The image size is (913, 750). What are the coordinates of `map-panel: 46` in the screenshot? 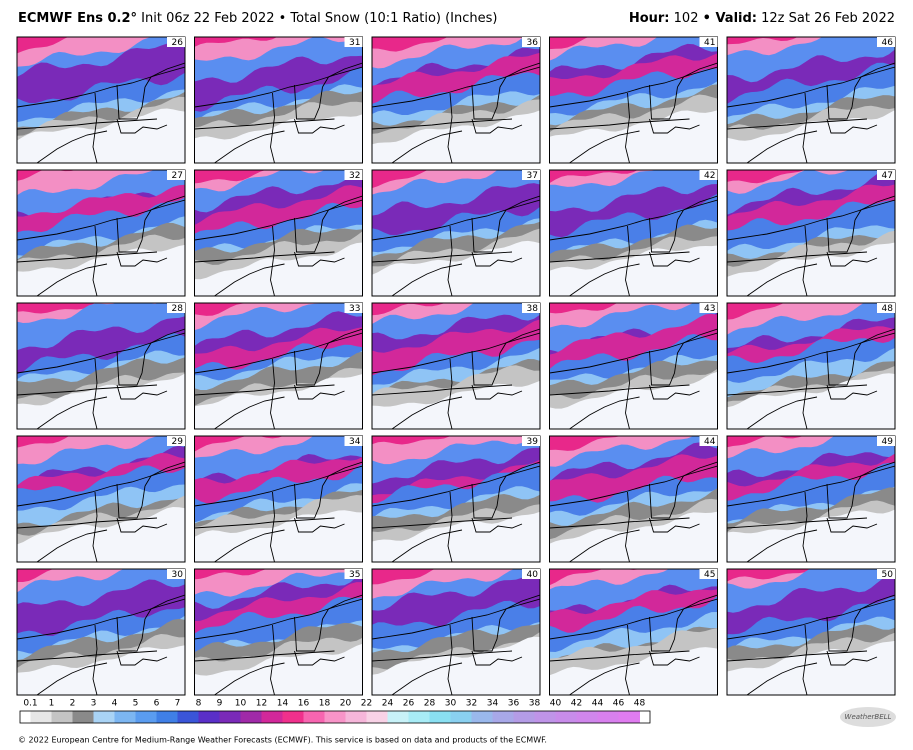 It's located at (811, 100).